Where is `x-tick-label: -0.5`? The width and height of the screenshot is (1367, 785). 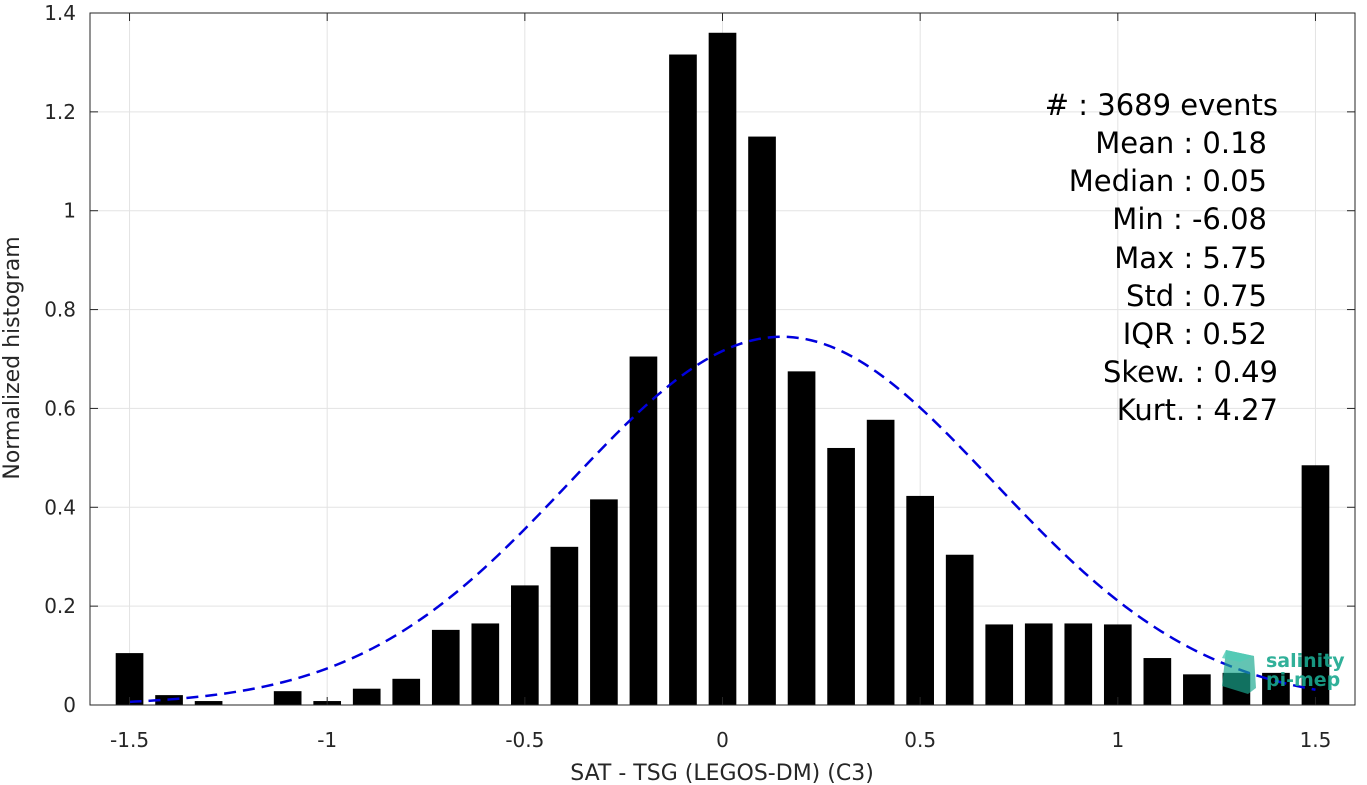
x-tick-label: -0.5 is located at coordinates (524, 740).